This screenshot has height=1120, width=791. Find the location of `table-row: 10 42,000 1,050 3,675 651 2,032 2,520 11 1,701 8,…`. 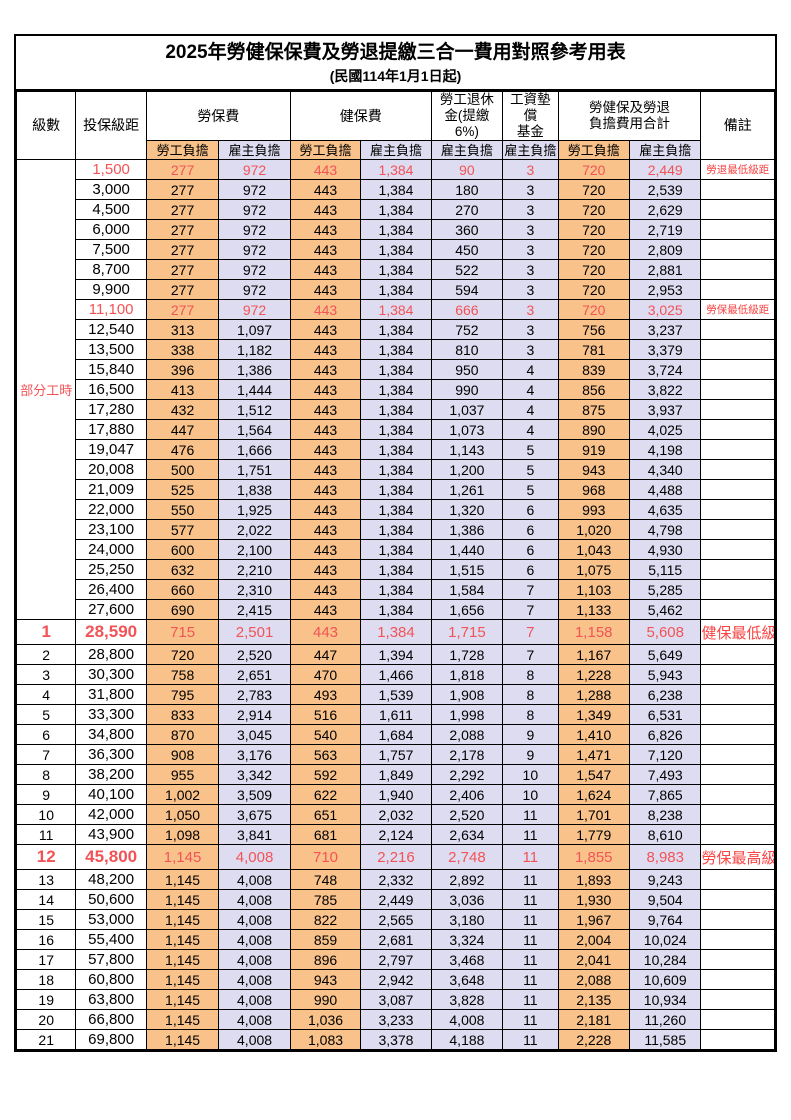

table-row: 10 42,000 1,050 3,675 651 2,032 2,520 11 1,701 8,… is located at coordinates (395, 814).